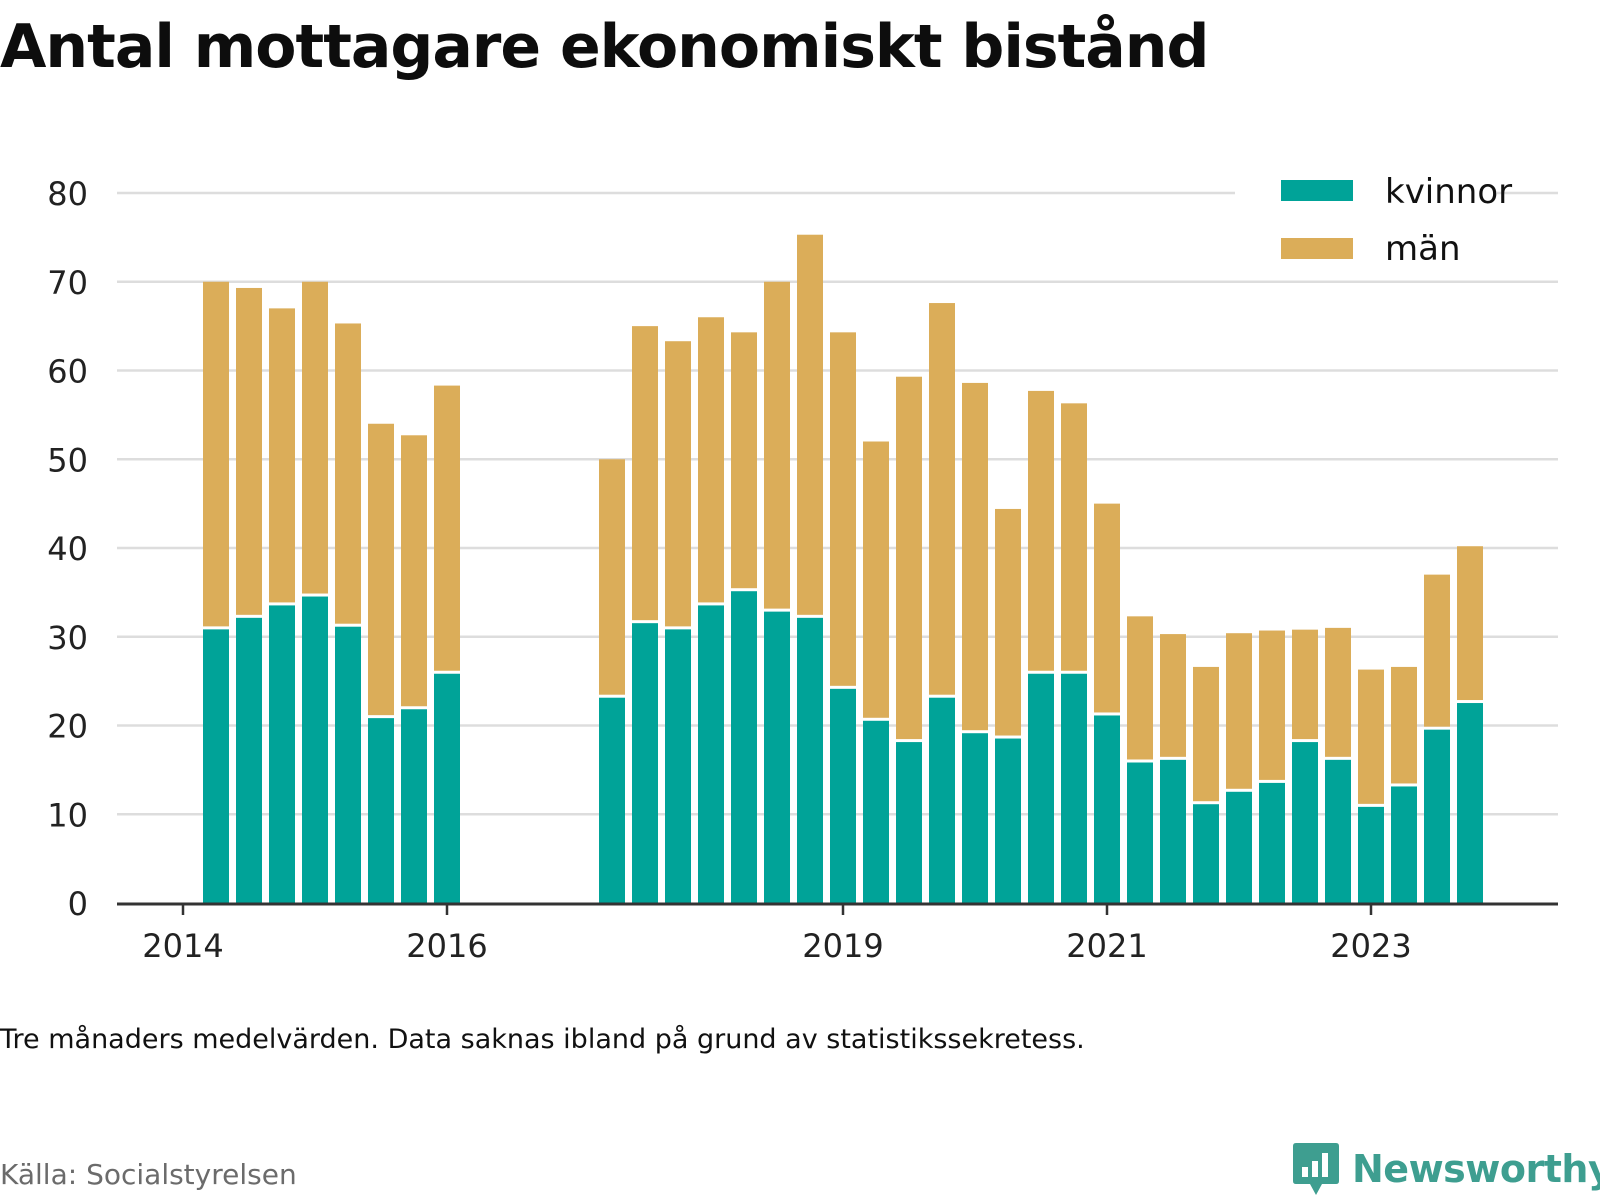 This screenshot has width=1600, height=1200. I want to click on y-tick-label: 60, so click(67, 372).